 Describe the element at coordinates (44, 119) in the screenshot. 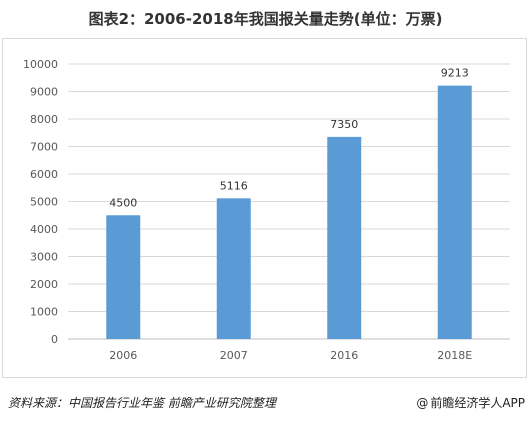

I see `y-tick-label: 8000` at that location.